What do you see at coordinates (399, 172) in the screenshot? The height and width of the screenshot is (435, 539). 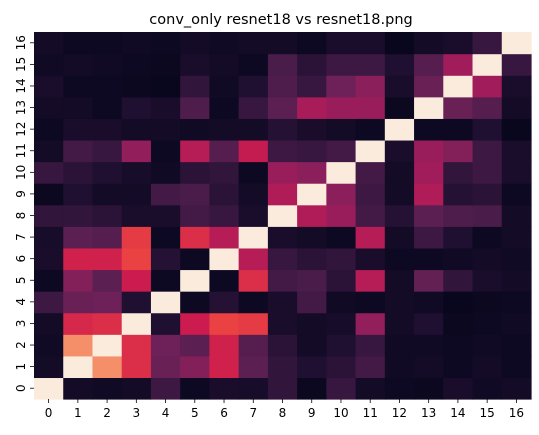 I see `heatmap-cell-r10-c12` at bounding box center [399, 172].